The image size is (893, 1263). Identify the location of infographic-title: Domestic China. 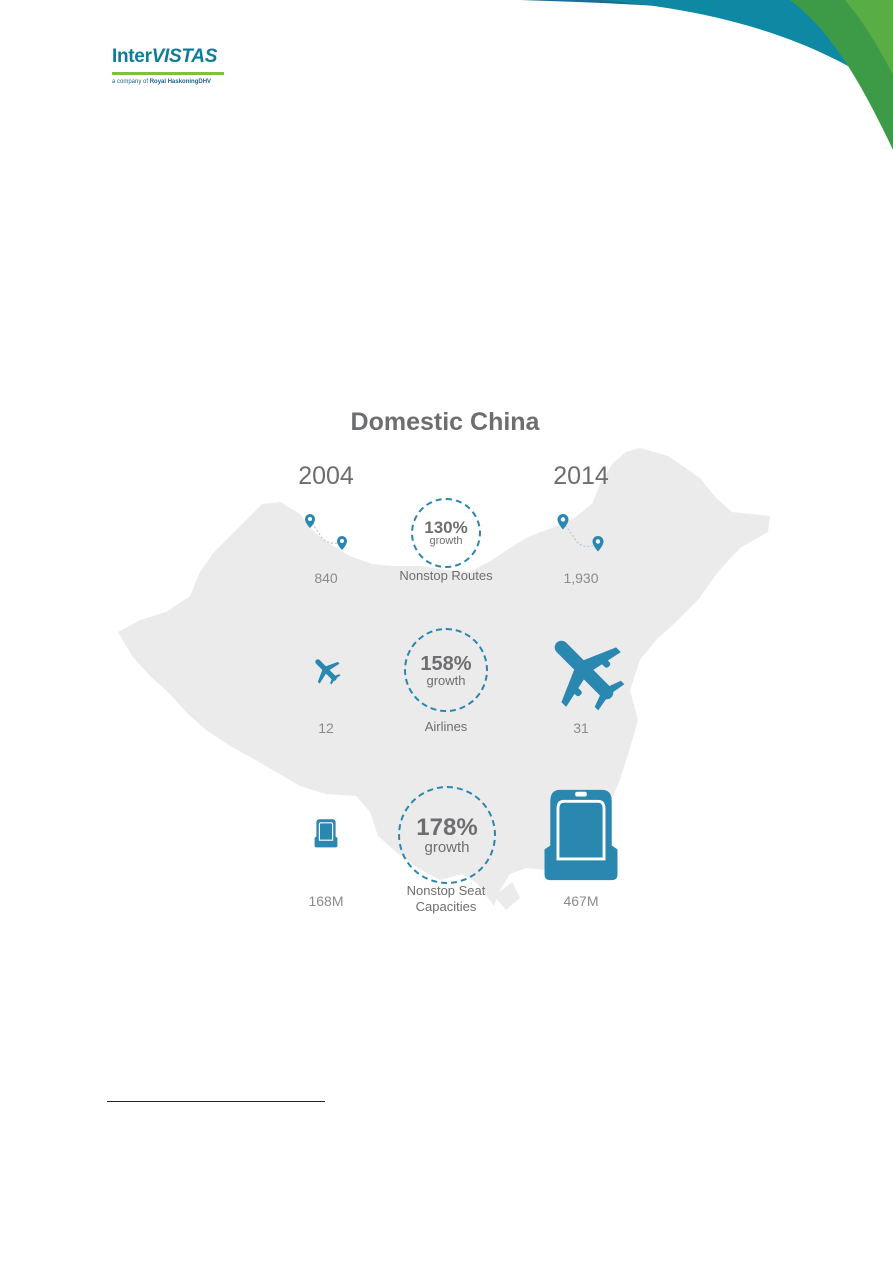
(445, 422).